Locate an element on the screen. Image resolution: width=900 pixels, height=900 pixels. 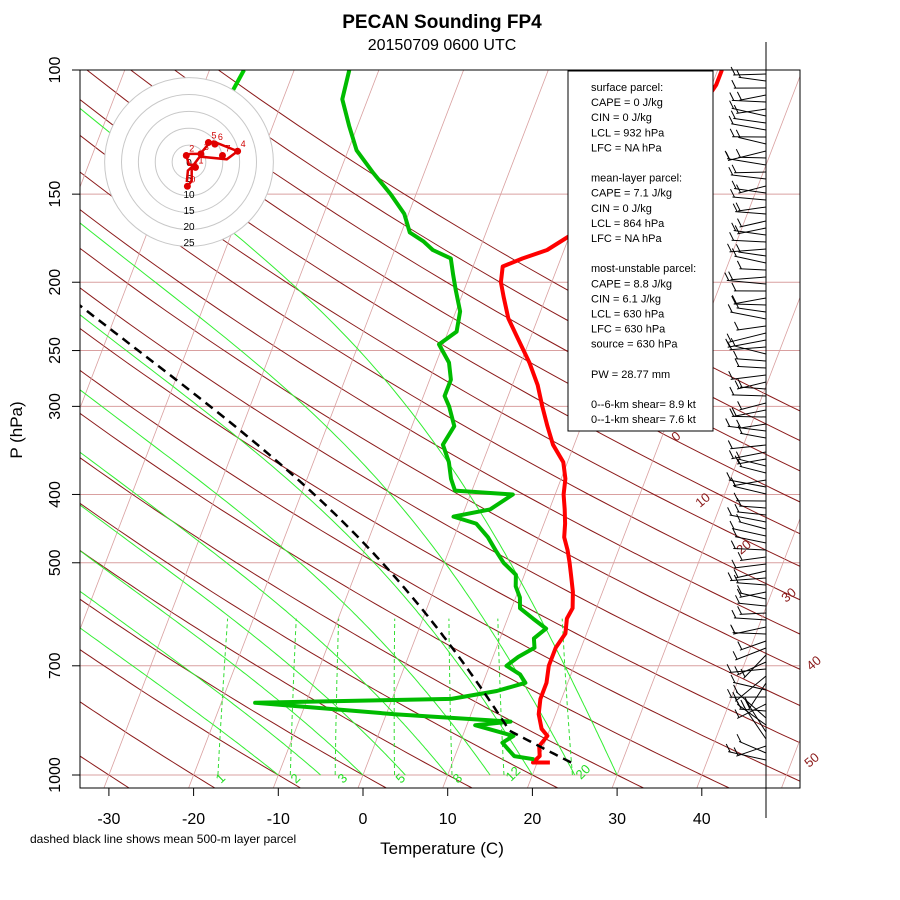
hodograph-ring-label: 10 is located at coordinates (189, 195).